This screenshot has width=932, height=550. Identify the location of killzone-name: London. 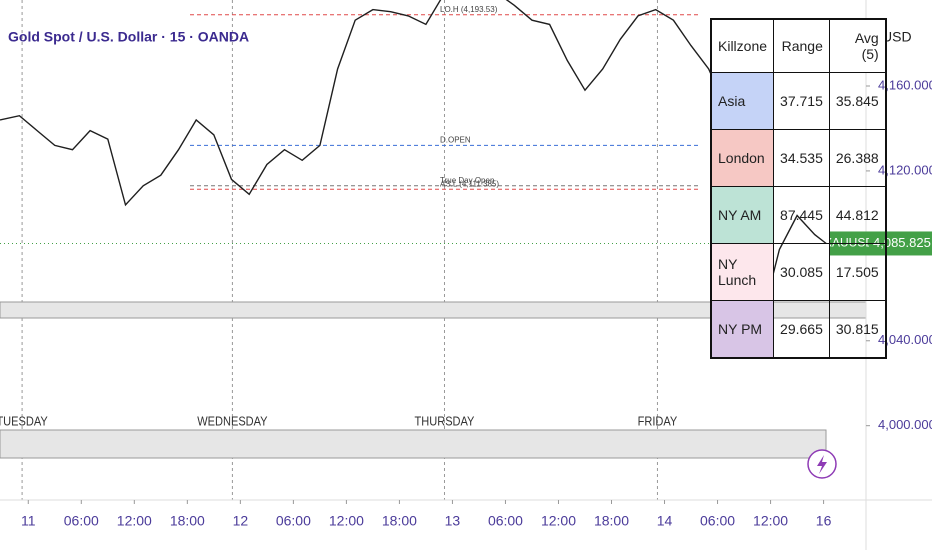
(742, 158).